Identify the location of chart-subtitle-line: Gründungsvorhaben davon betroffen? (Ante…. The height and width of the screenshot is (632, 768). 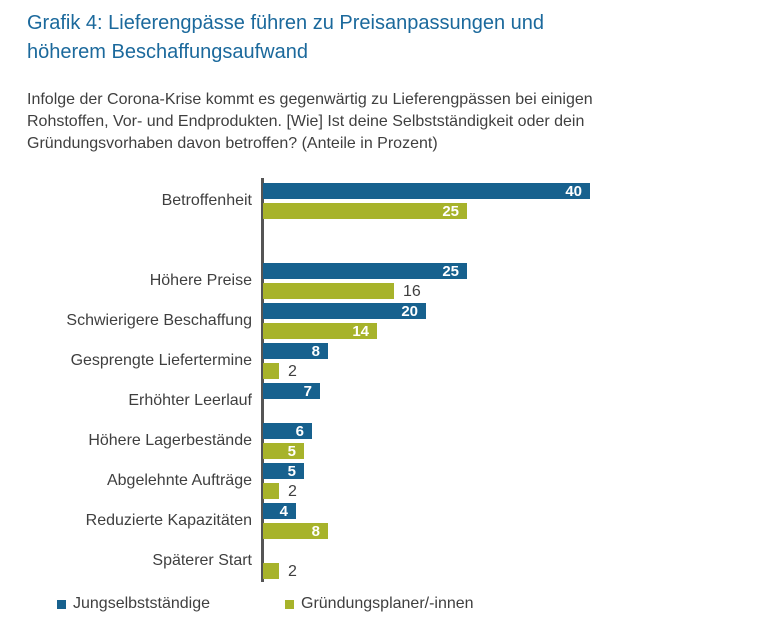
(232, 143).